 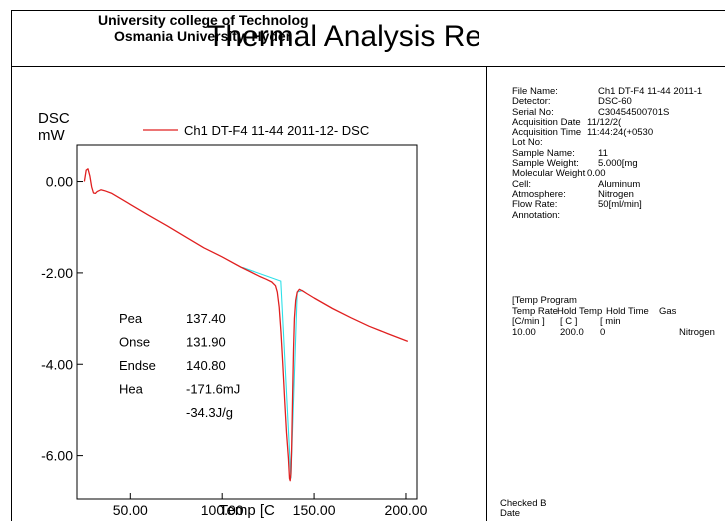 I want to click on signoff: Checked B Date, so click(x=523, y=509).